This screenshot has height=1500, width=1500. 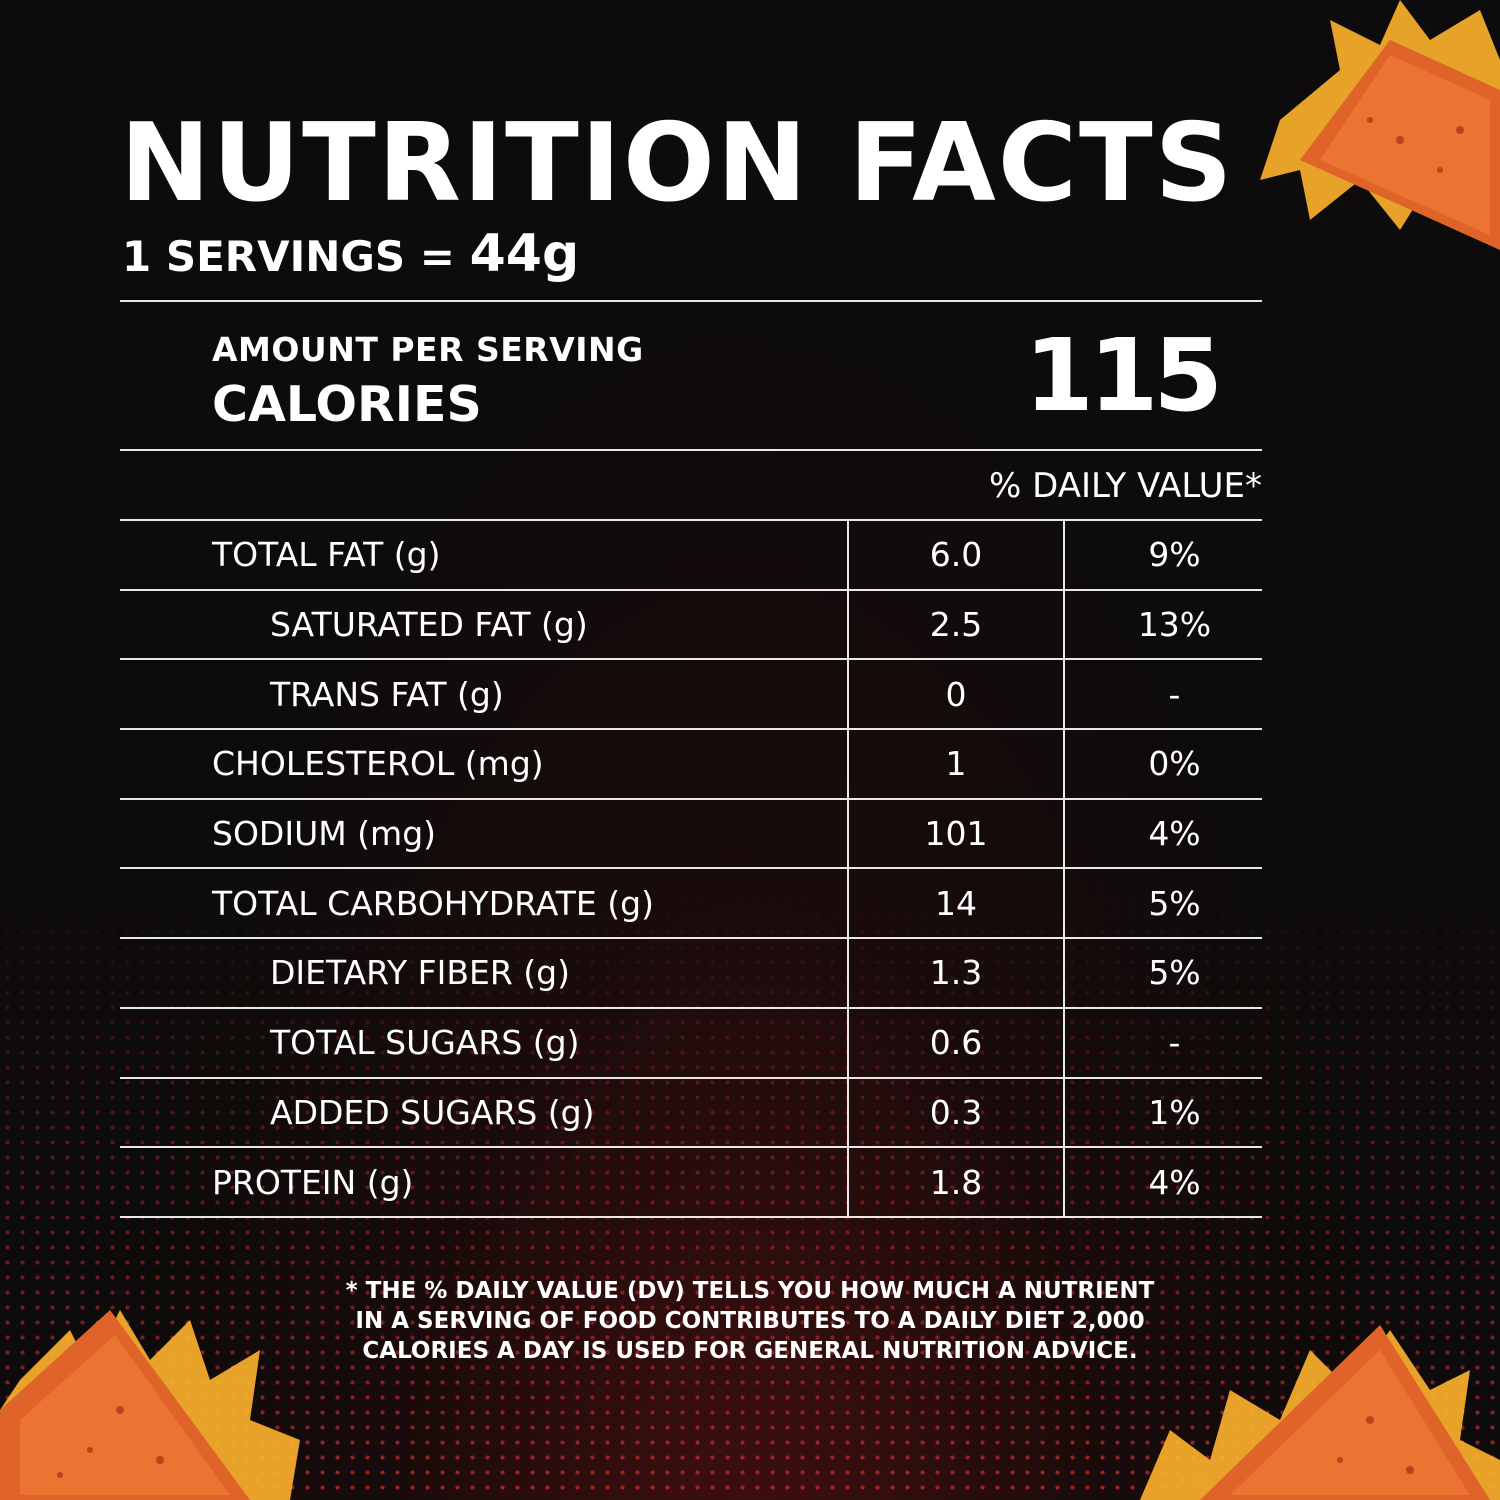 What do you see at coordinates (957, 1182) in the screenshot?
I see `nutrient-amount: 1.8` at bounding box center [957, 1182].